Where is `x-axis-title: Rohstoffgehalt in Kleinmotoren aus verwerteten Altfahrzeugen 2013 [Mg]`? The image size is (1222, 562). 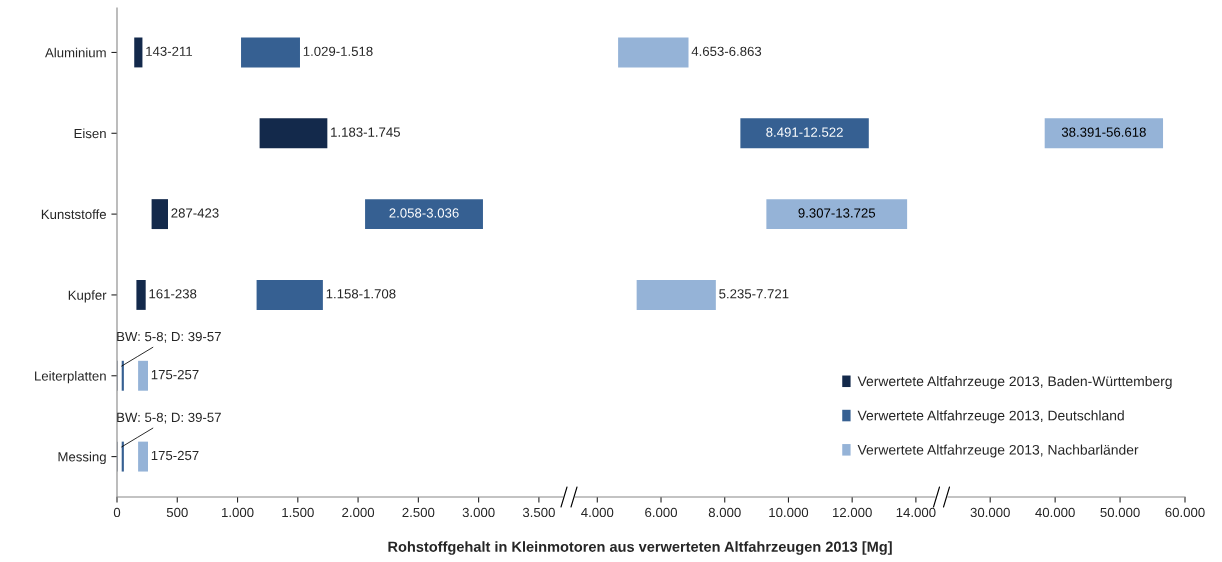
x-axis-title: Rohstoffgehalt in Kleinmotoren aus verwerteten Altfahrzeugen 2013 [Mg] is located at coordinates (640, 548).